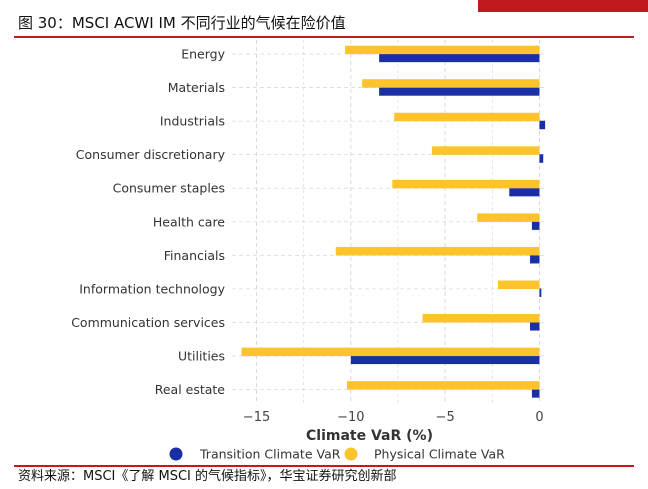 This screenshot has width=648, height=489. I want to click on transition-bar-information-technology, so click(540, 292).